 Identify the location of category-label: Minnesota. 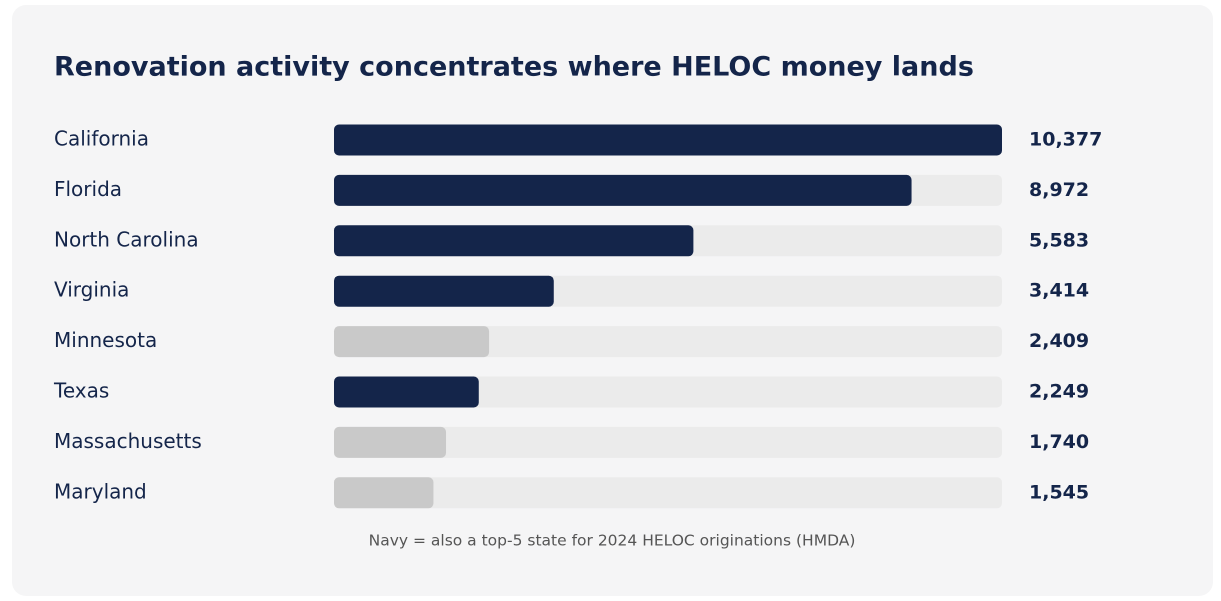
(105, 340).